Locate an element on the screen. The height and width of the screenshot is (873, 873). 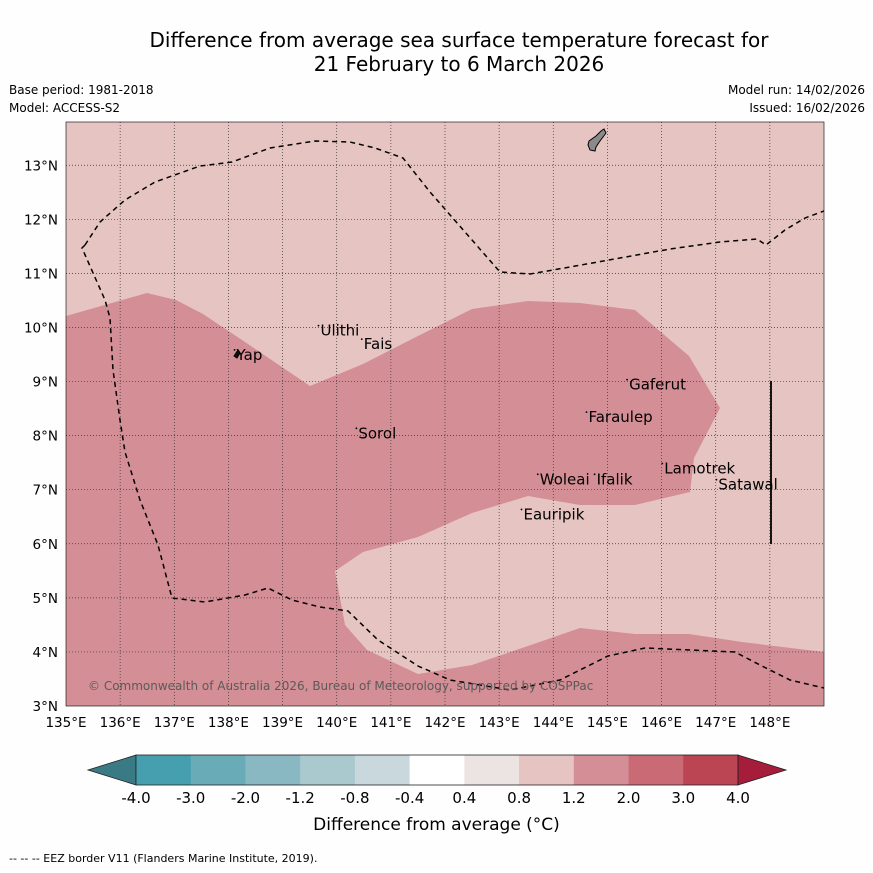
lon-tick-label: 136°E is located at coordinates (120, 723).